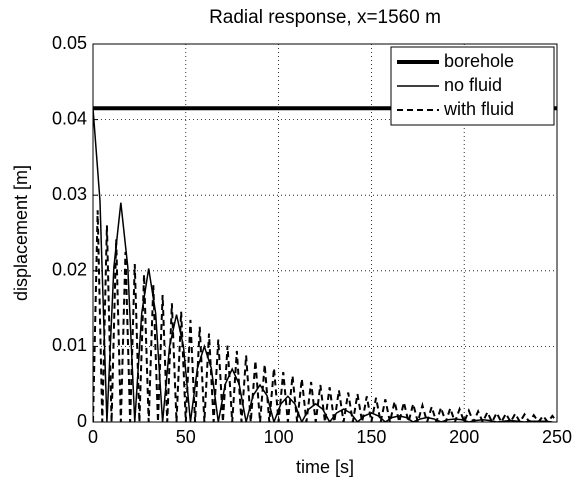 Image resolution: width=575 pixels, height=482 pixels. What do you see at coordinates (557, 437) in the screenshot?
I see `x-tick-label: 250` at bounding box center [557, 437].